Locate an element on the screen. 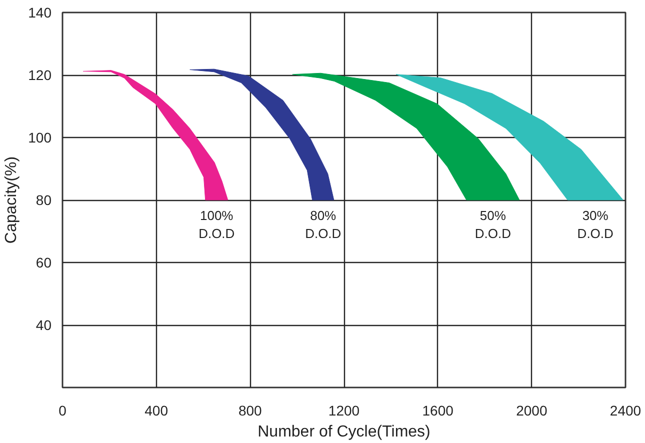 The image size is (645, 443). x-tick-label: 1600 is located at coordinates (438, 410).